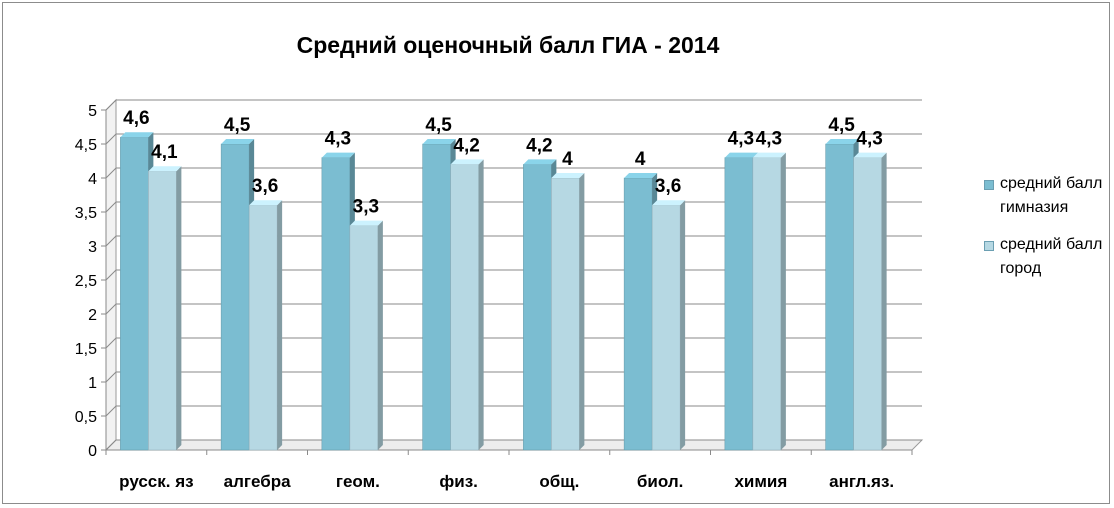 The width and height of the screenshot is (1114, 508). What do you see at coordinates (164, 152) in the screenshot?
I see `data-label: 4,1` at bounding box center [164, 152].